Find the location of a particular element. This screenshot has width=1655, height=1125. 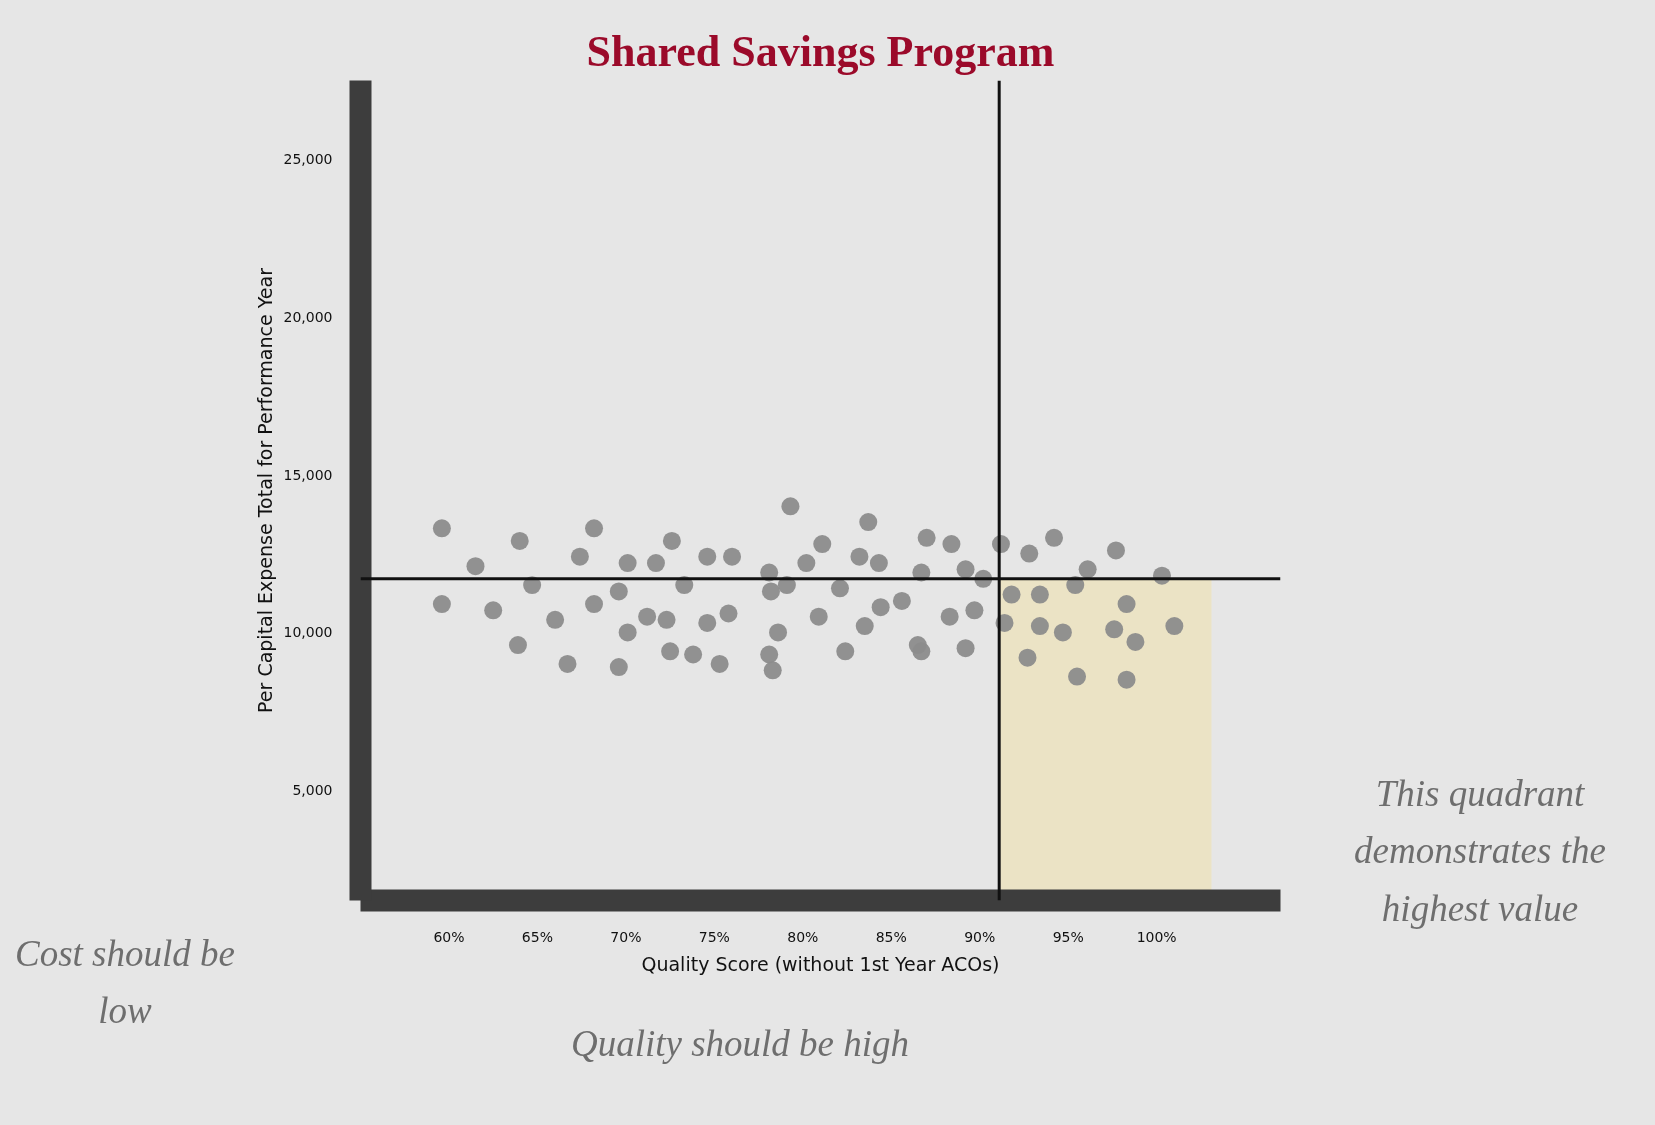

x-tick-label: 85% is located at coordinates (891, 936).